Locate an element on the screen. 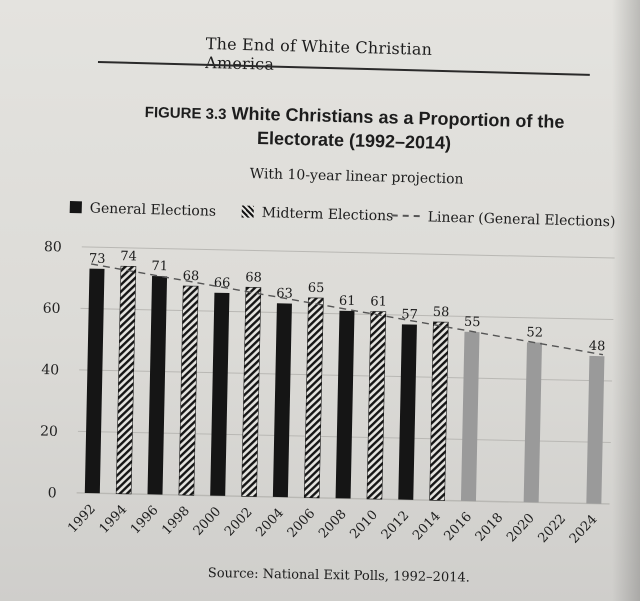 Image resolution: width=640 pixels, height=601 pixels. data-label-2012: 57 is located at coordinates (409, 314).